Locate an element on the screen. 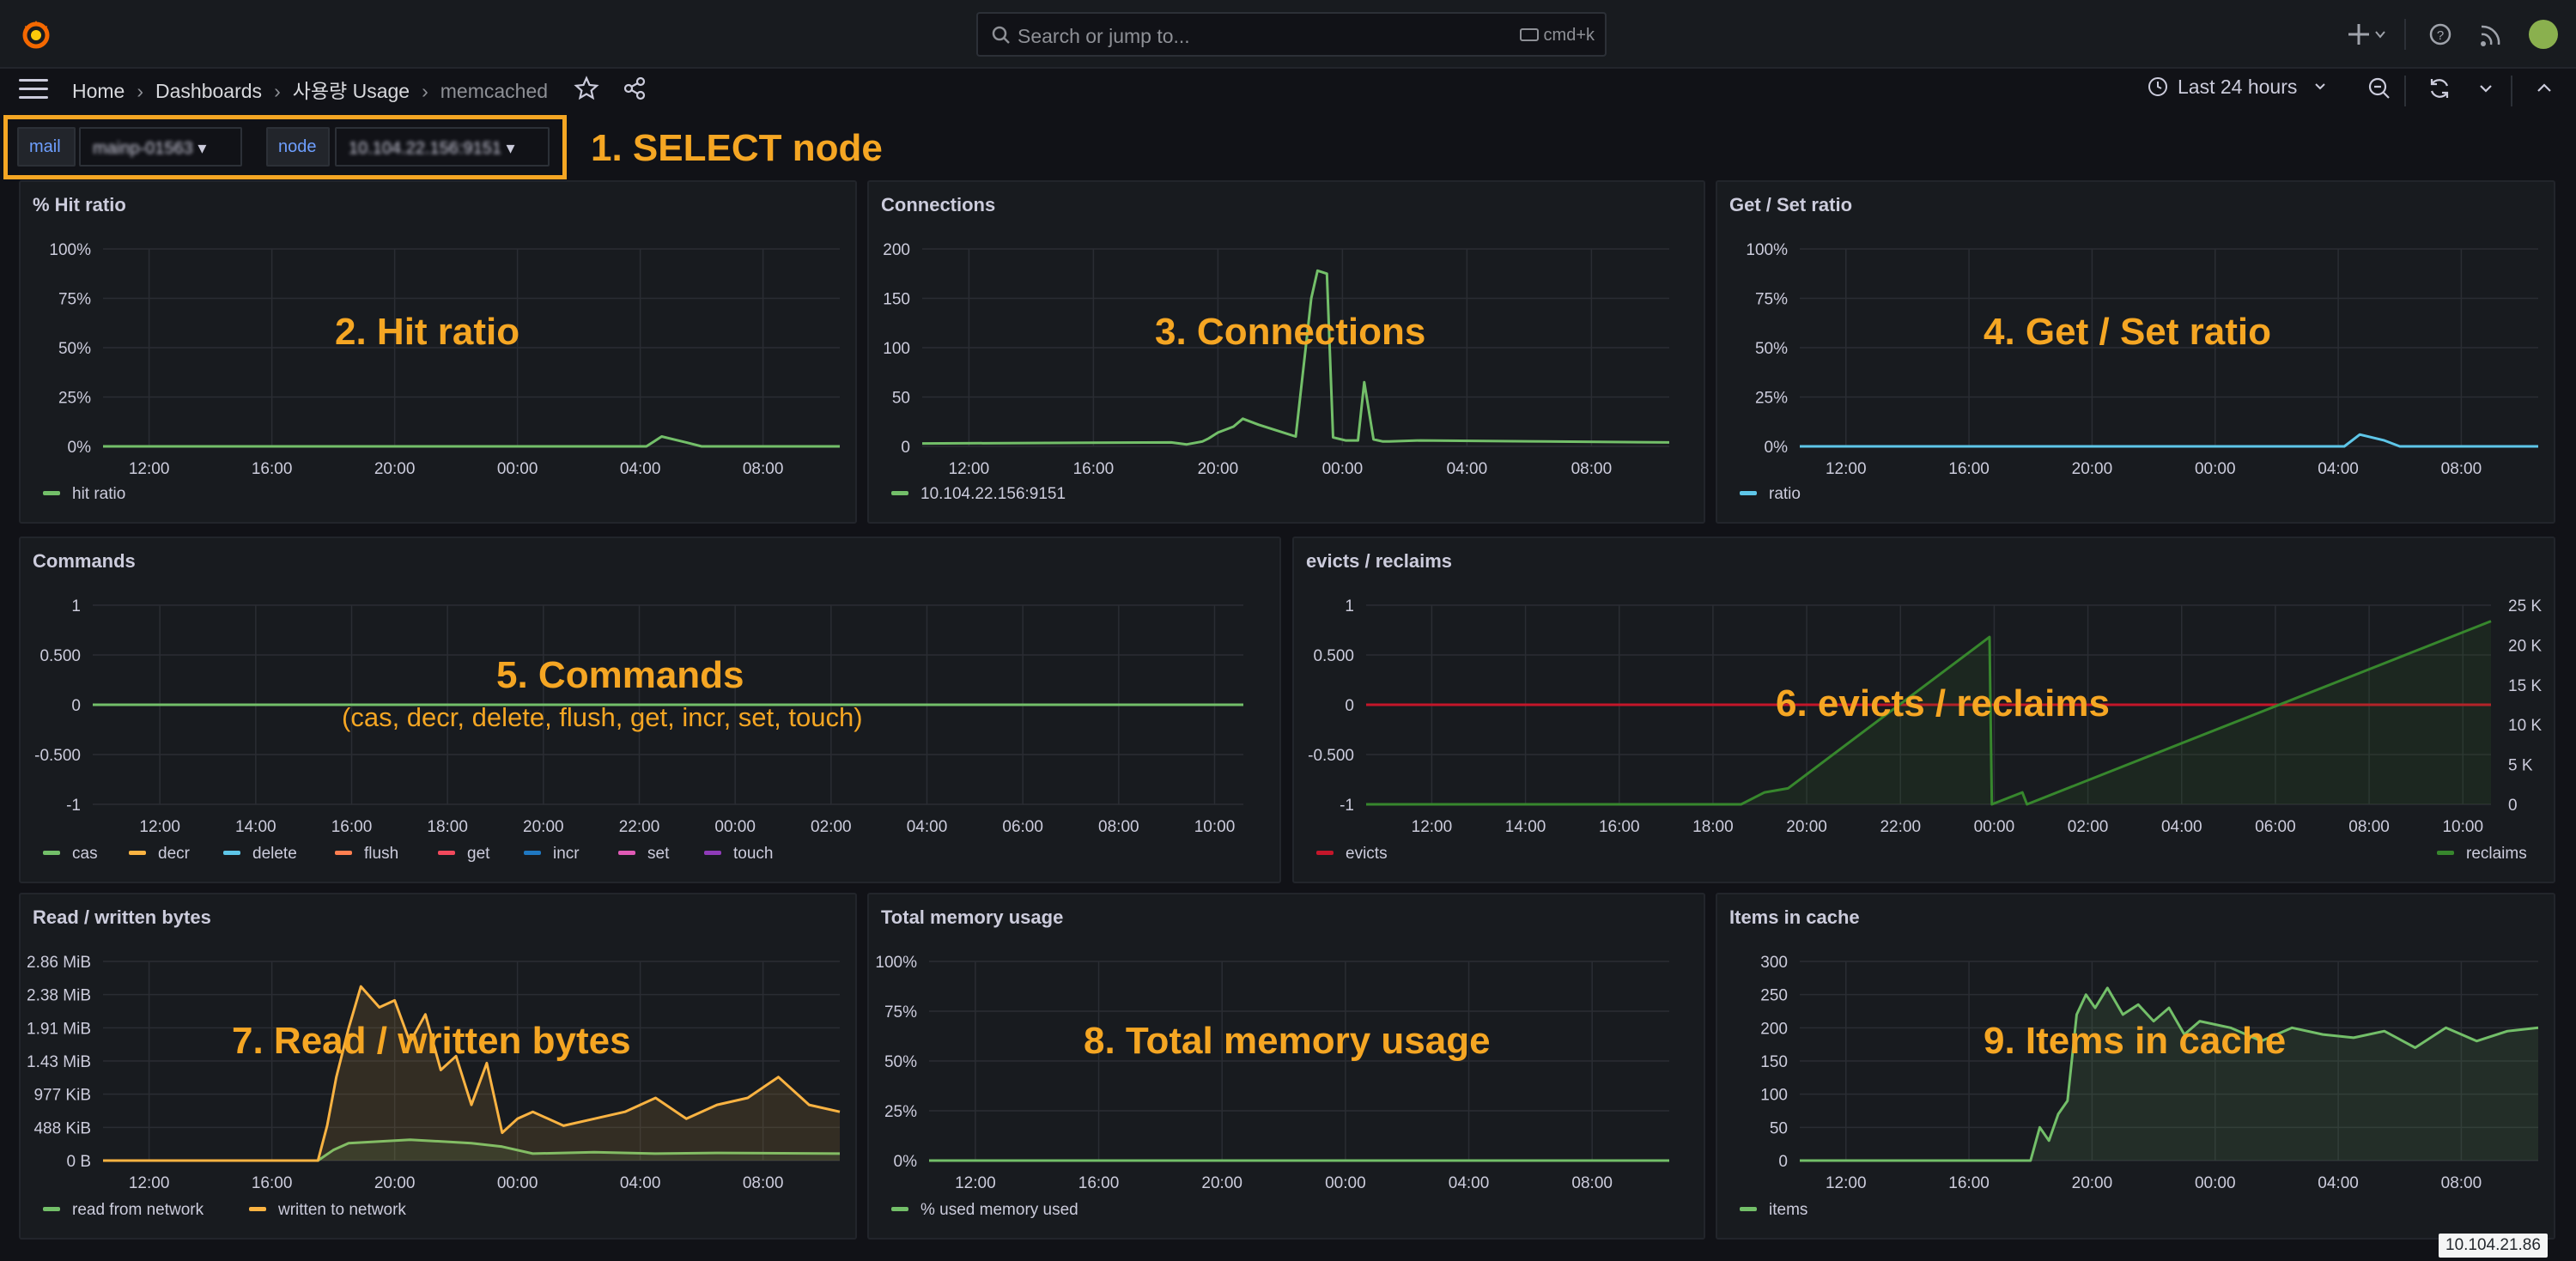  variable-value-node: 10.104.22.156:9151 is located at coordinates (425, 148).